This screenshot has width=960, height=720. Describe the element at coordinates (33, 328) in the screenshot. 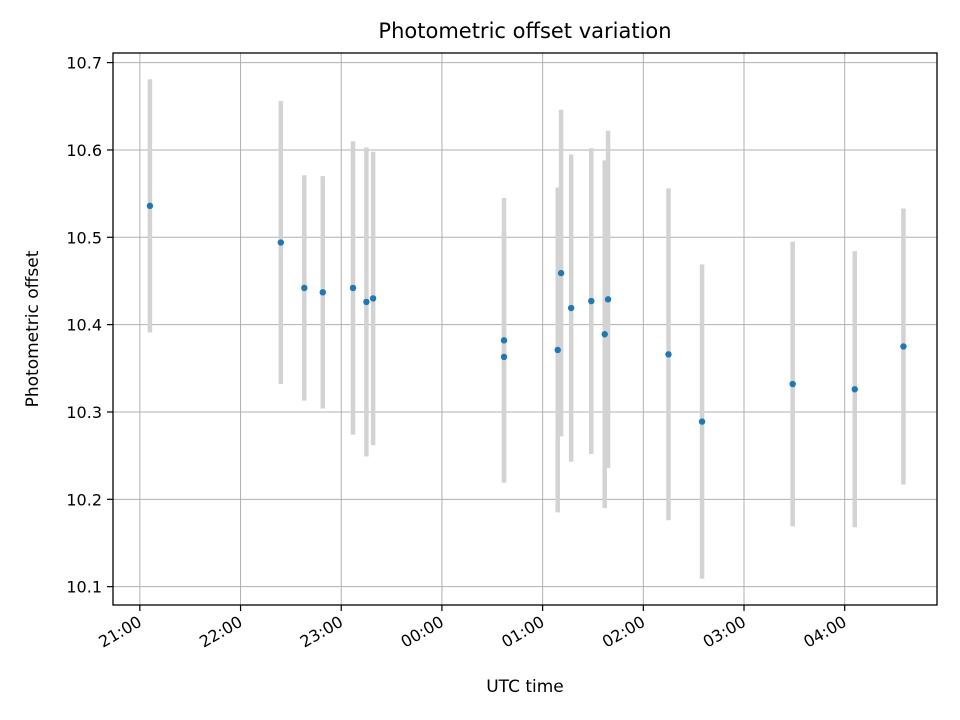

I see `y-axis-label: Photometric offset` at that location.